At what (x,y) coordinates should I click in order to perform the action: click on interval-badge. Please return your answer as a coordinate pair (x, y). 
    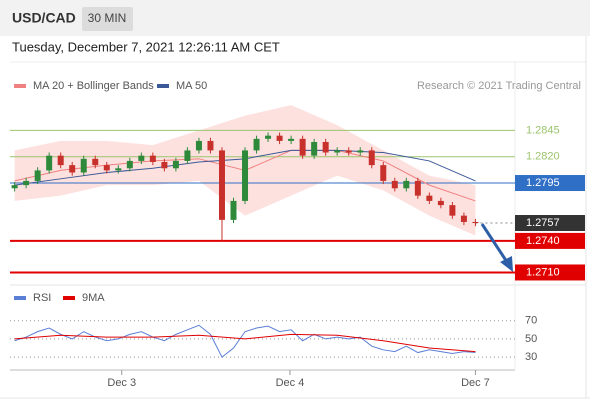
    Looking at the image, I should click on (107, 19).